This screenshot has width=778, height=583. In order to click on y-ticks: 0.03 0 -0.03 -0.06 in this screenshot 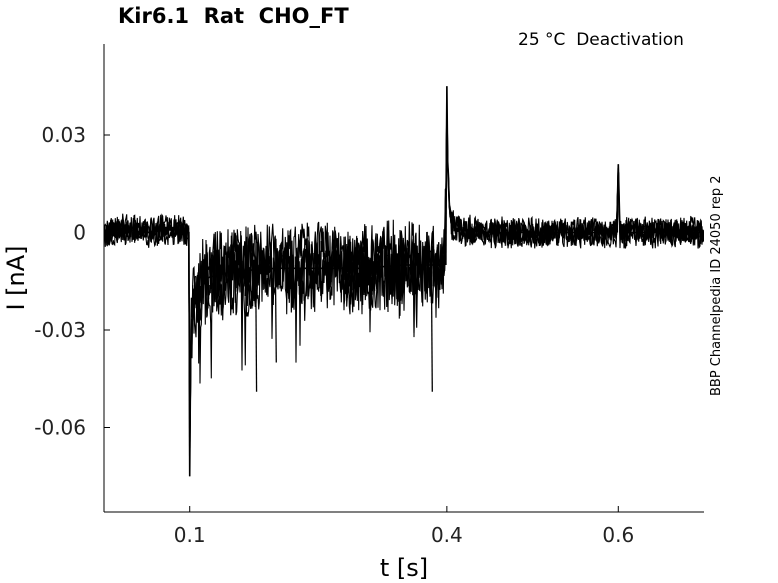, I will do `click(72, 281)`.